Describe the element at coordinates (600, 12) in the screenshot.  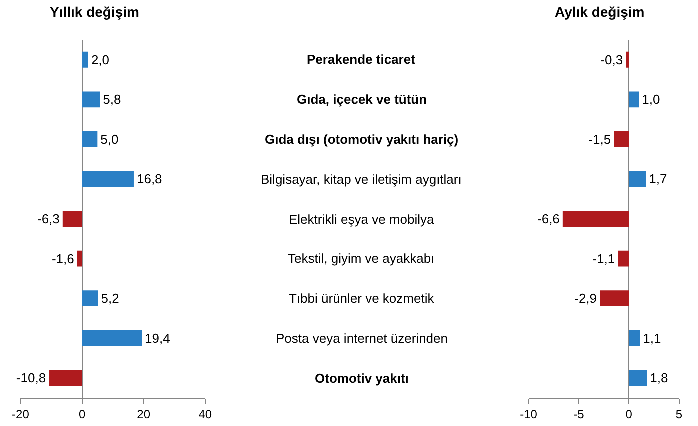
I see `chart-title: Aylık değişim` at that location.